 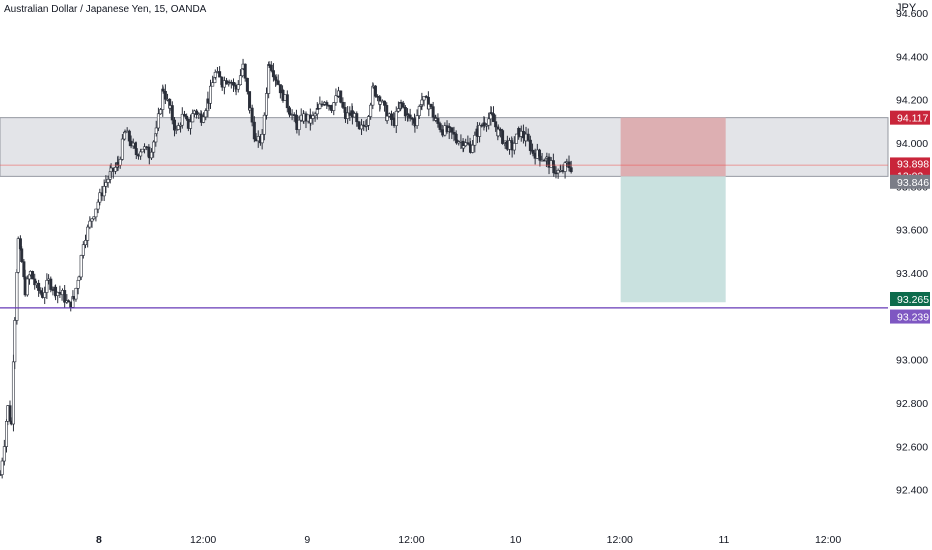 What do you see at coordinates (912, 274) in the screenshot?
I see `y-axis-tick: 93.400` at bounding box center [912, 274].